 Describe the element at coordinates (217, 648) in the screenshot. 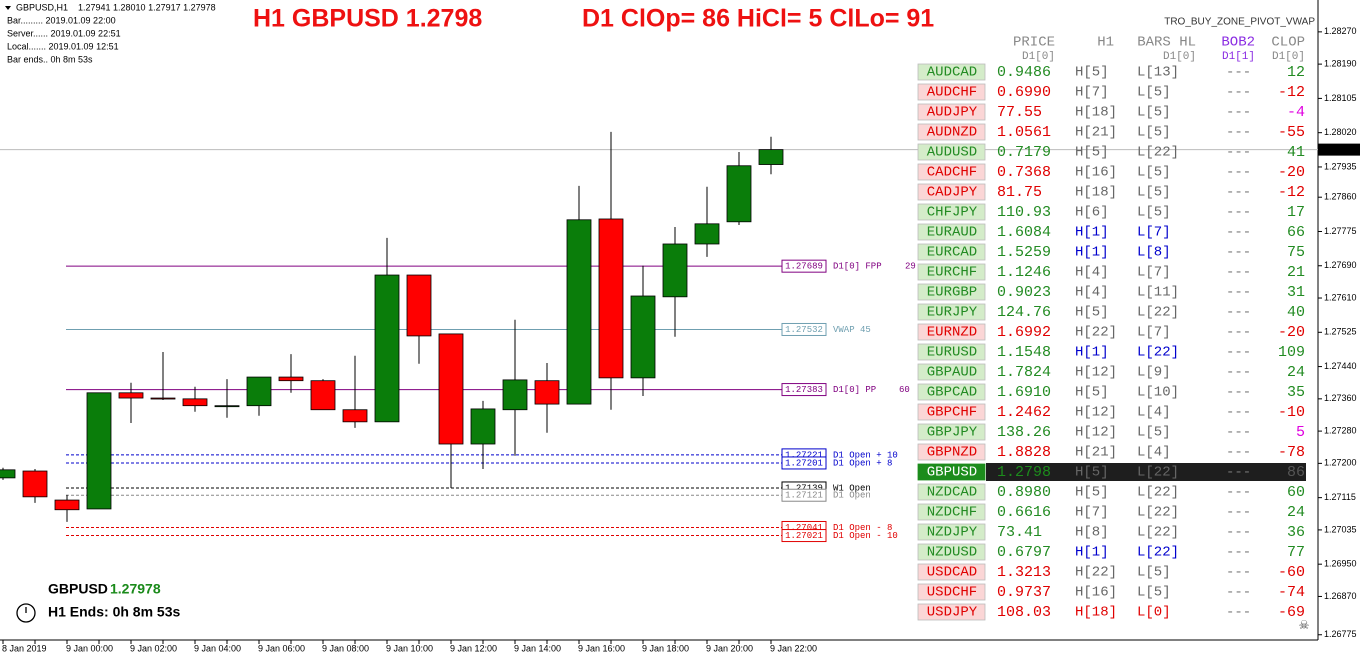

I see `x-tick-label: 9 Jan 04:00` at that location.